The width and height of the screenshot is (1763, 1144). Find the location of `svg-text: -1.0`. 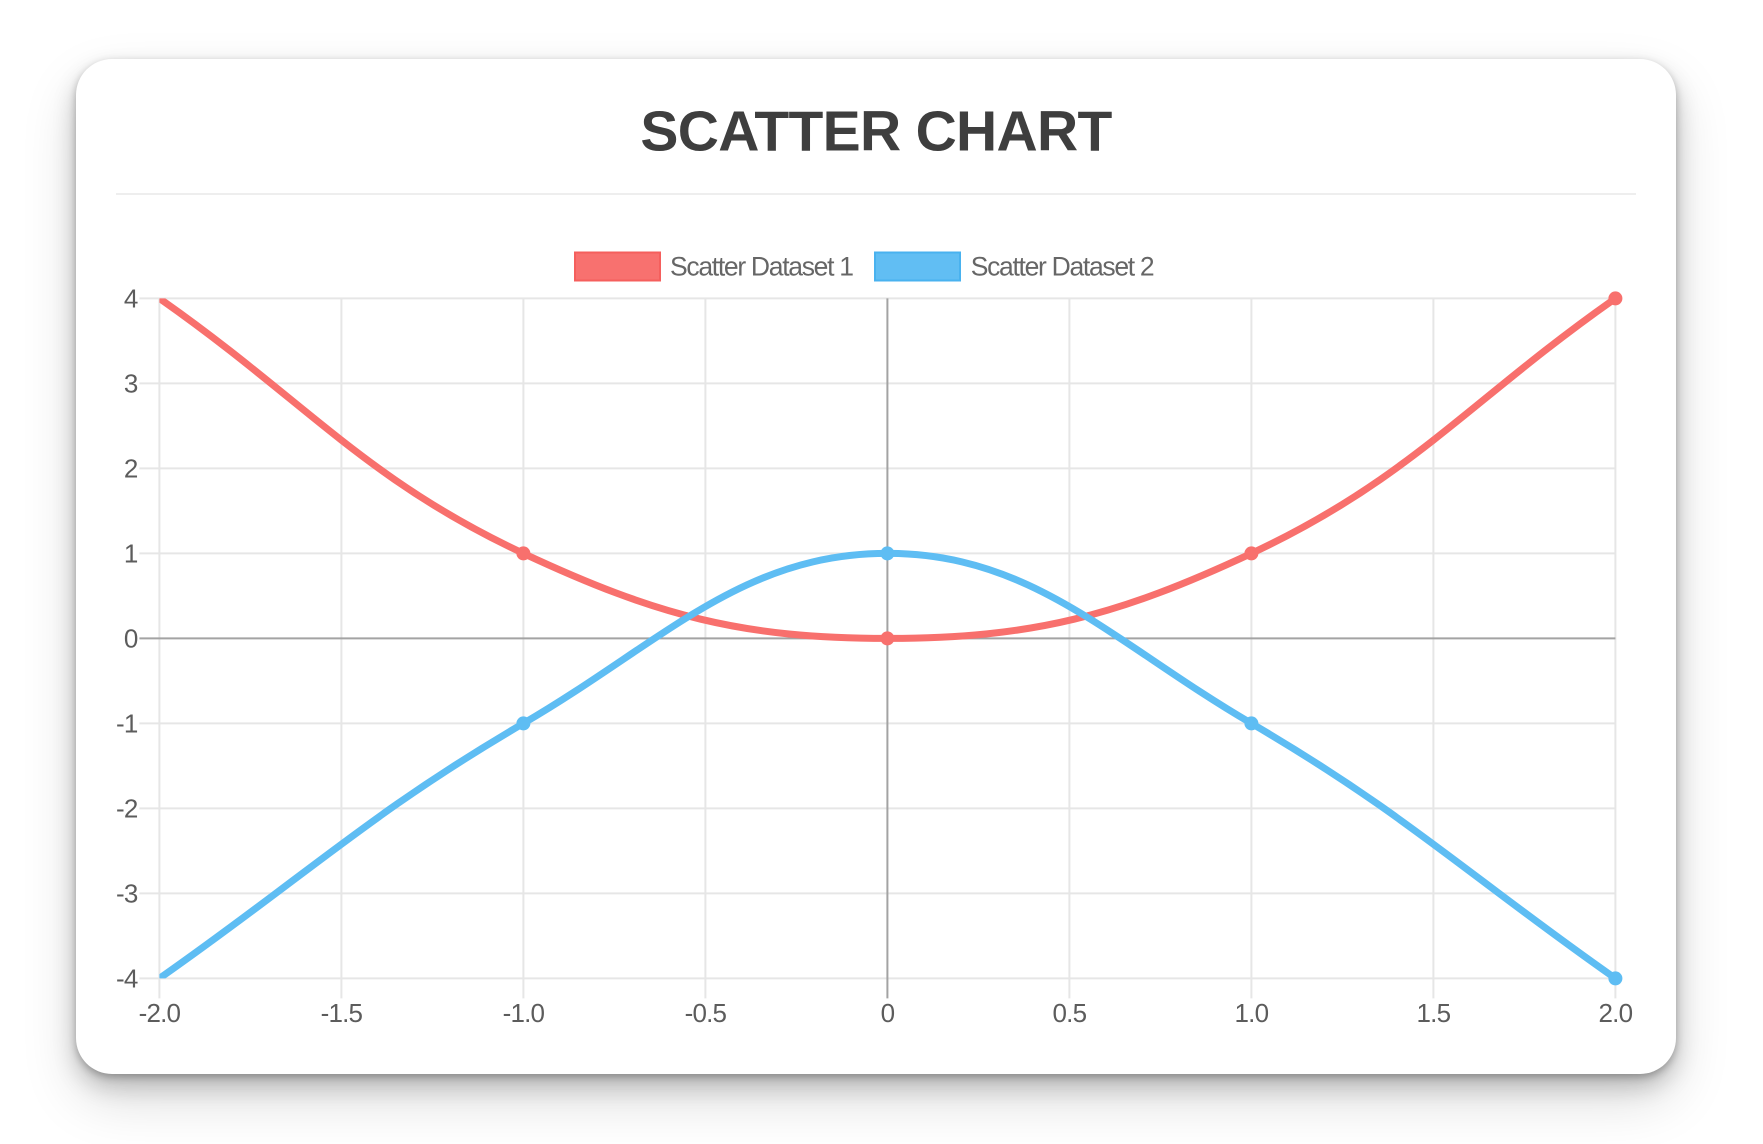

svg-text: -1.0 is located at coordinates (524, 1013).